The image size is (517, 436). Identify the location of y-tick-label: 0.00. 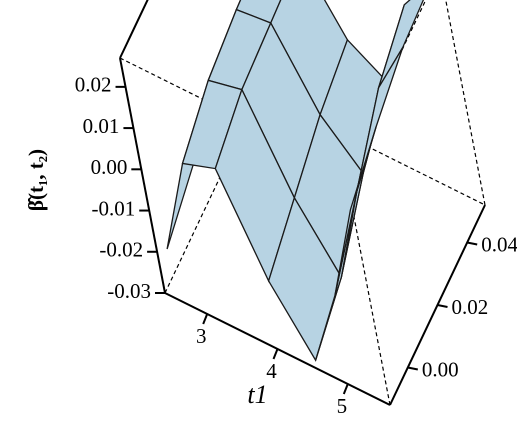
(440, 369).